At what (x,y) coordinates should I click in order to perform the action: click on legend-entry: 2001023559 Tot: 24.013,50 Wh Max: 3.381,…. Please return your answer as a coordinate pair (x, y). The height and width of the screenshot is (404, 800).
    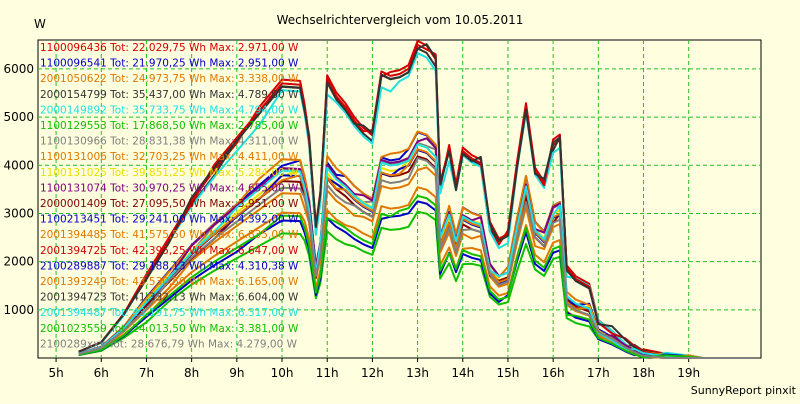
    Looking at the image, I should click on (169, 329).